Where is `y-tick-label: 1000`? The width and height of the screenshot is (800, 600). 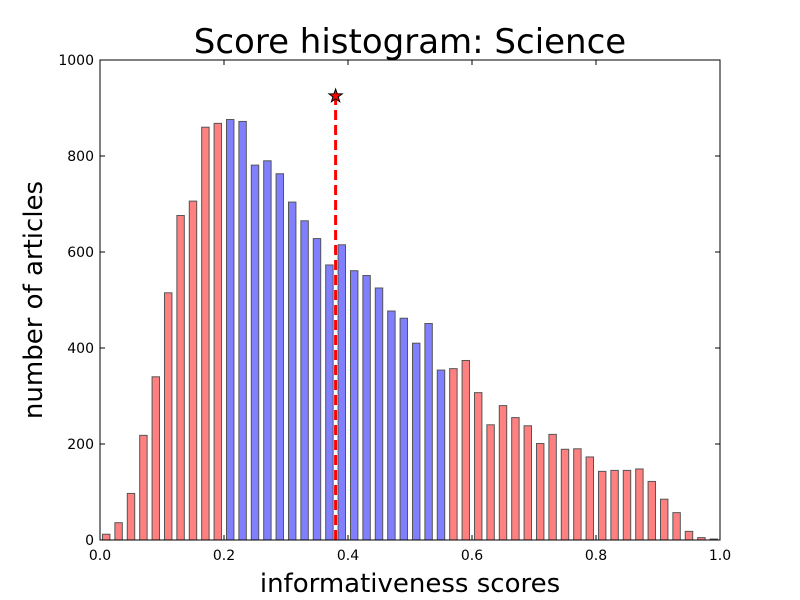
y-tick-label: 1000 is located at coordinates (76, 61).